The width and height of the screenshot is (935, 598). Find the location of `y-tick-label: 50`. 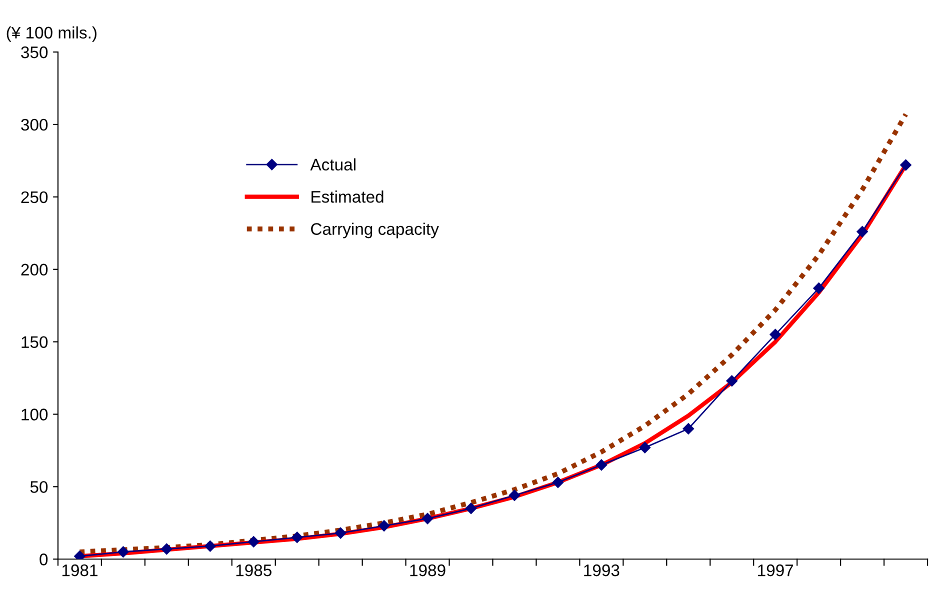

y-tick-label: 50 is located at coordinates (39, 487).